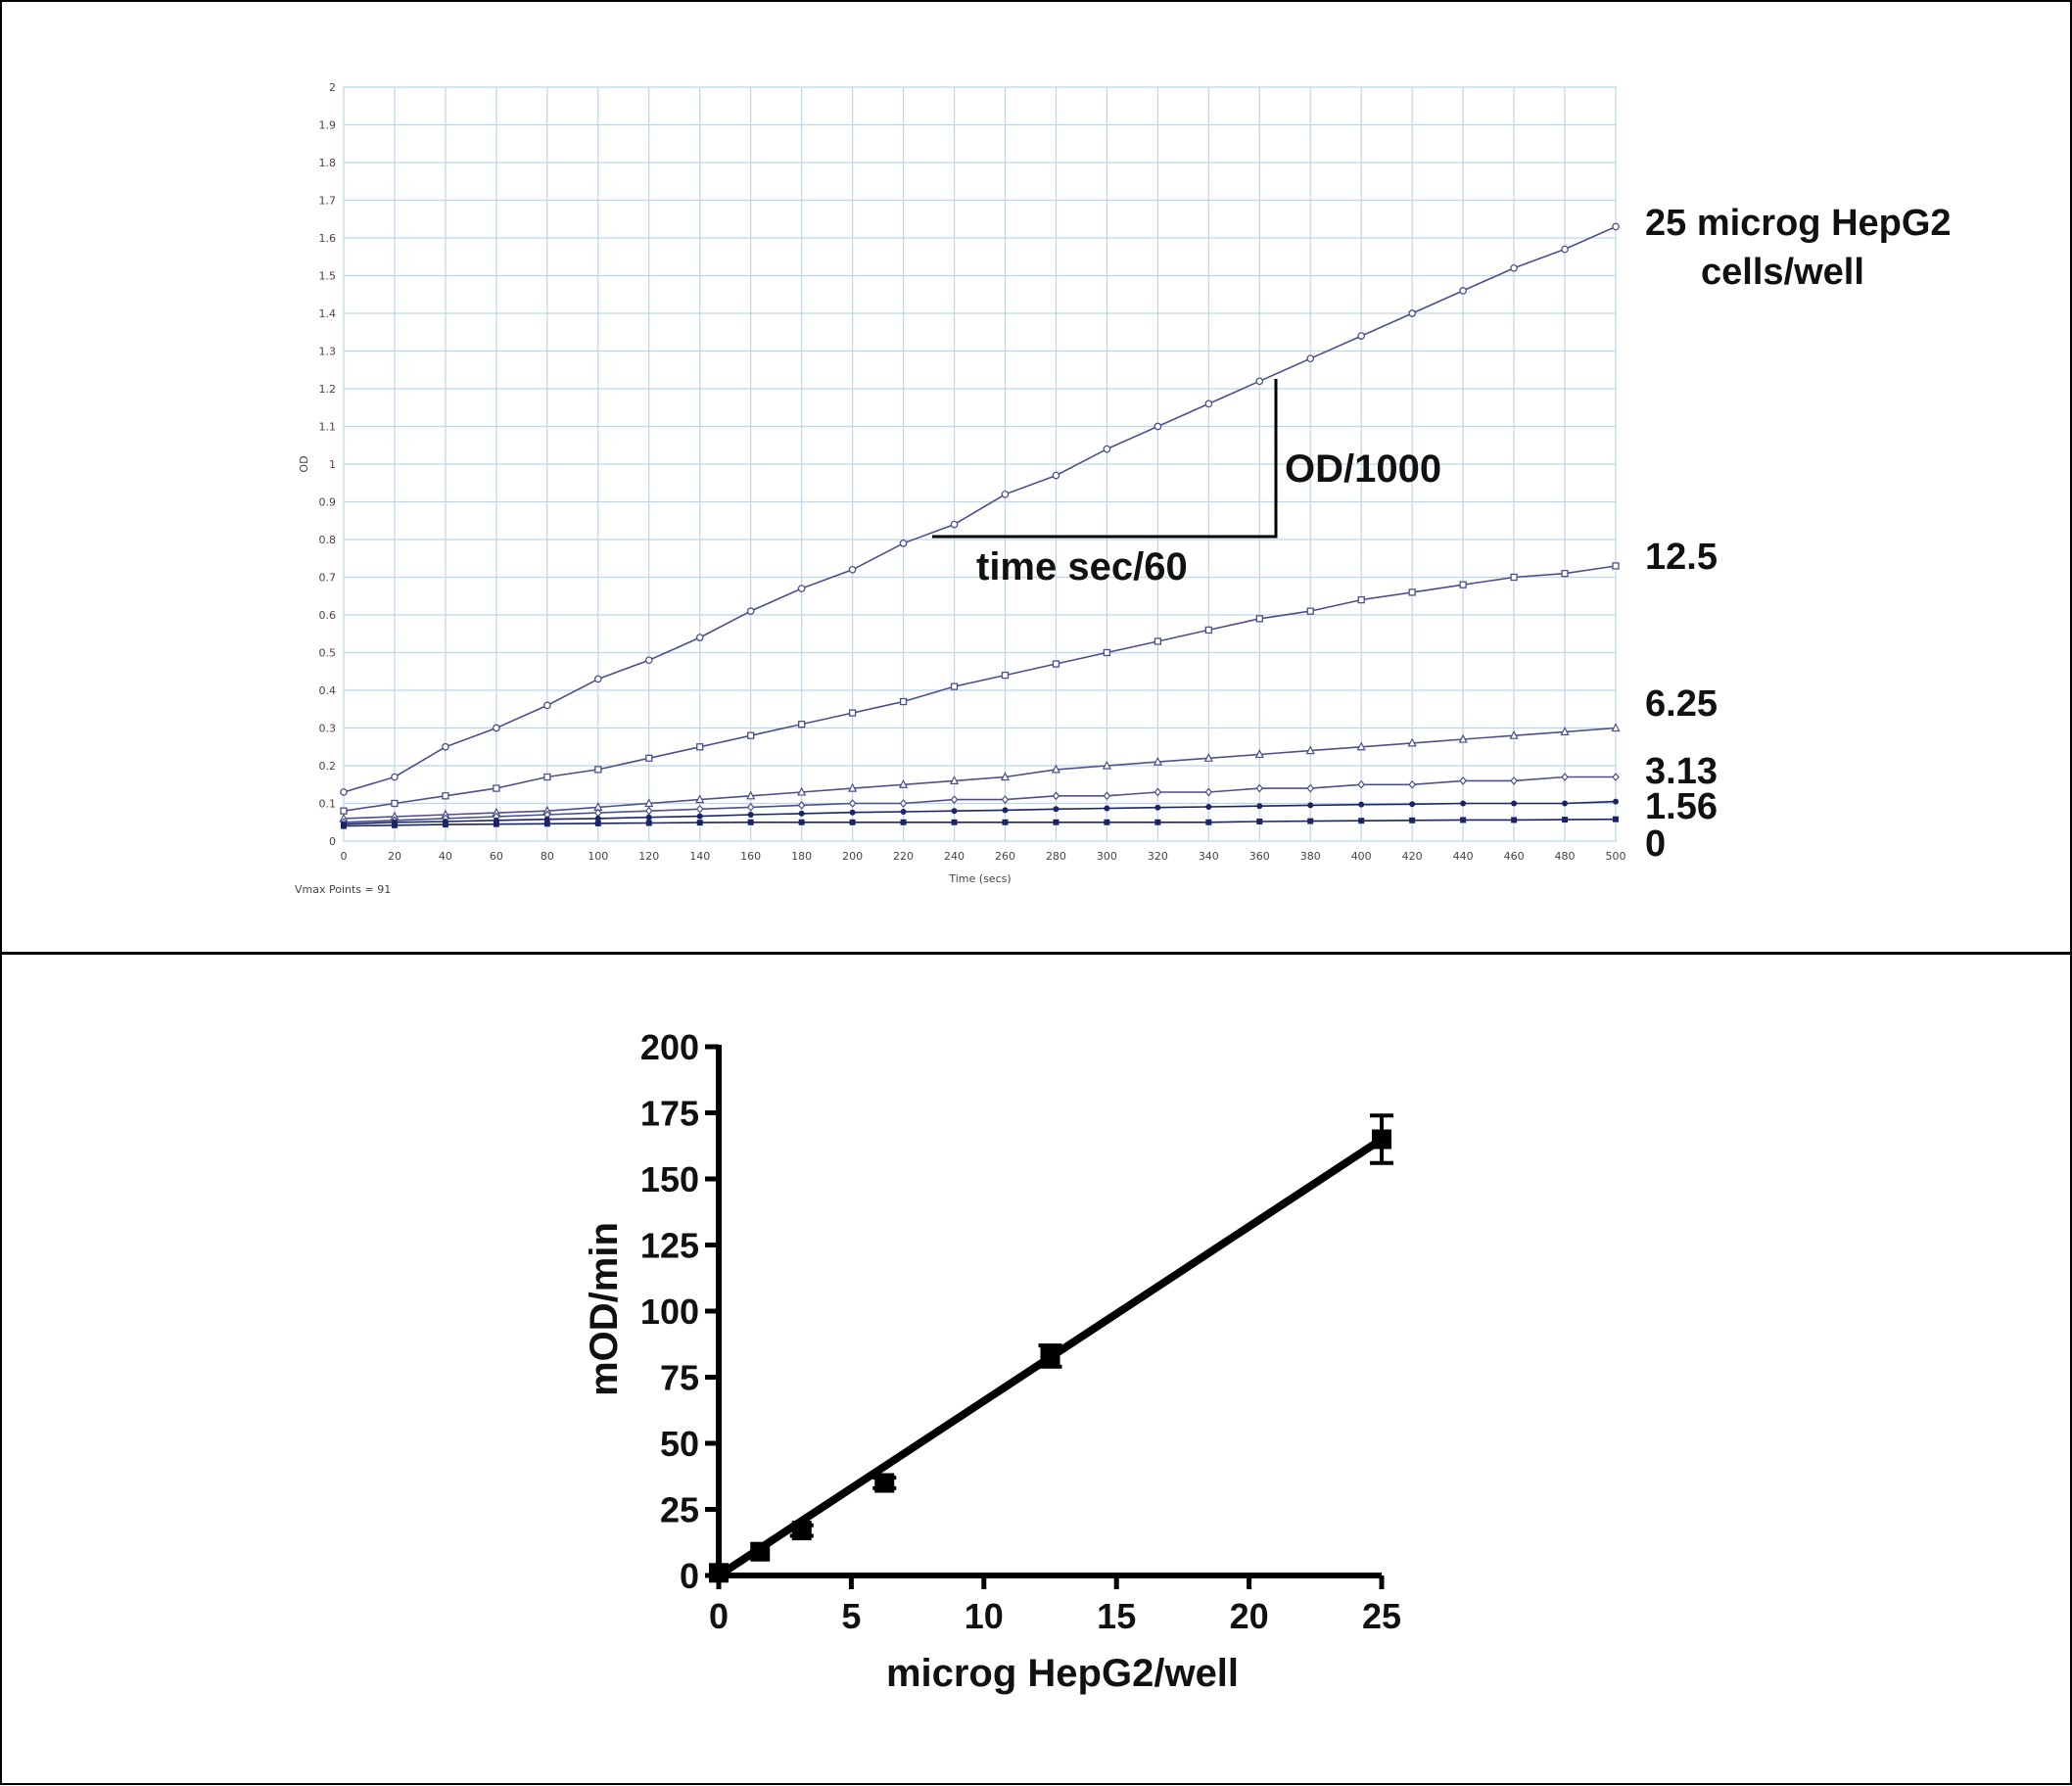  What do you see at coordinates (328, 238) in the screenshot?
I see `kinetics-y-tick-label: 1.6` at bounding box center [328, 238].